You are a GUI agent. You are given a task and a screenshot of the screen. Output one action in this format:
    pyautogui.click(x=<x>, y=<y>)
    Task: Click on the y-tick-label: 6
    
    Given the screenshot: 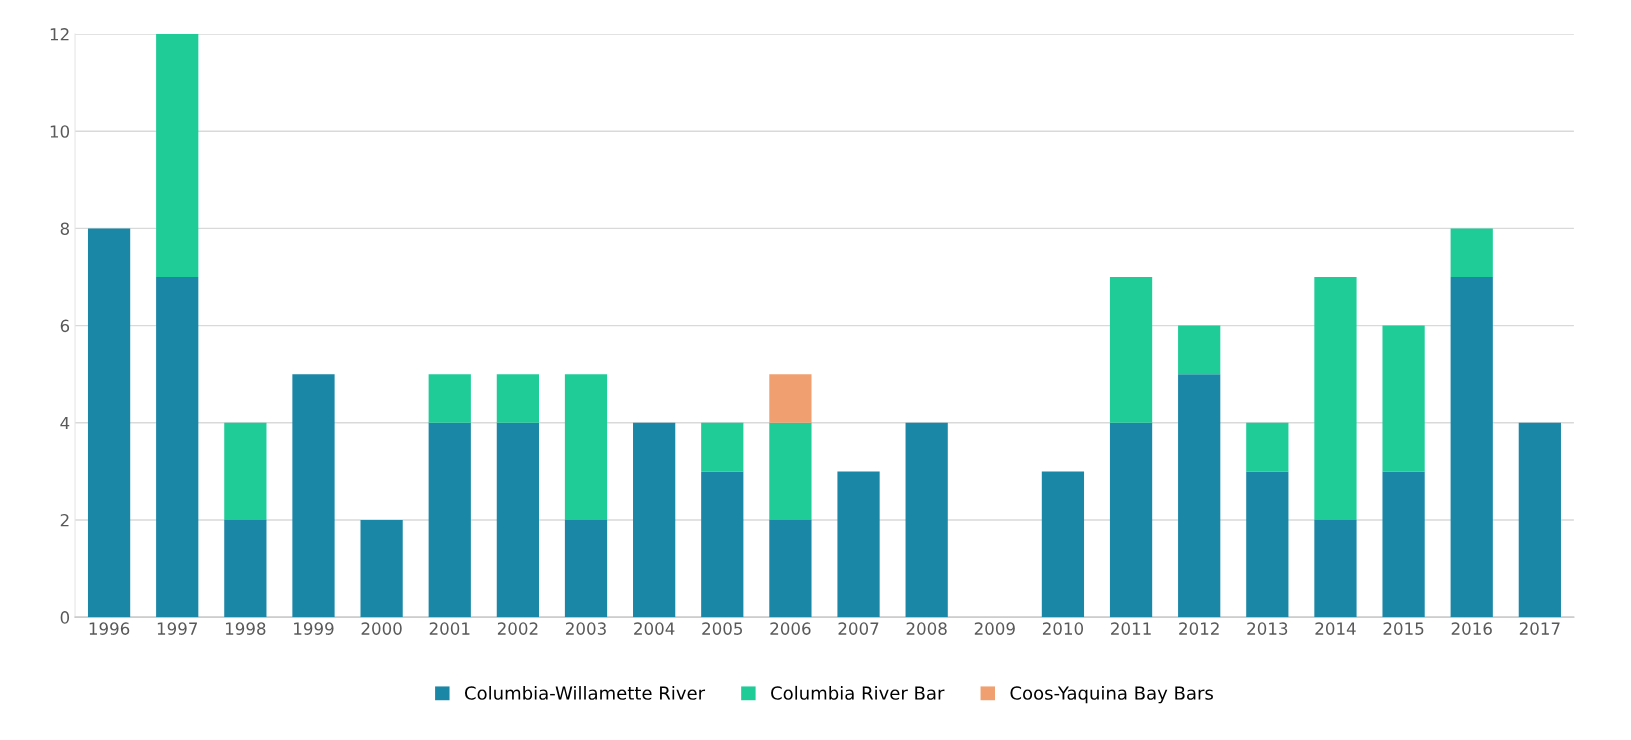 What is the action you would take?
    pyautogui.click(x=65, y=326)
    